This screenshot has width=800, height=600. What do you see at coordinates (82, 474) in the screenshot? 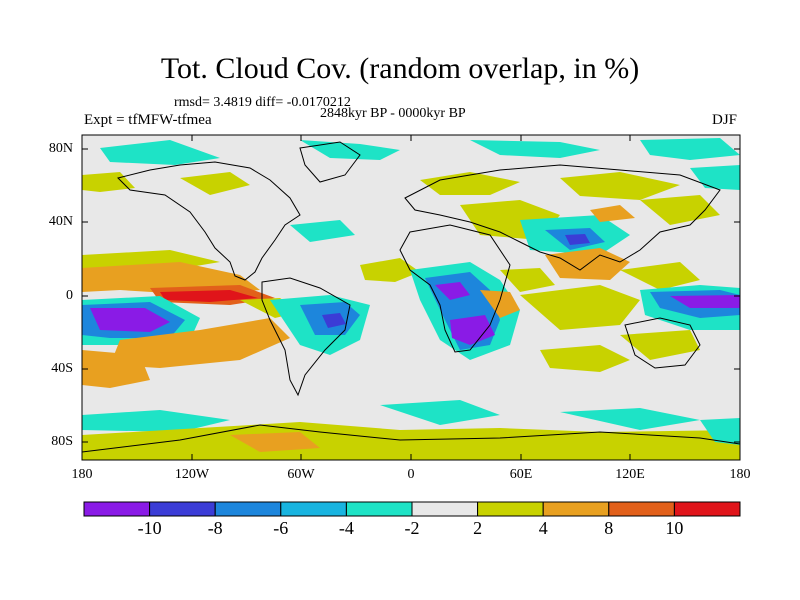
I see `lon-label-180w: 180` at bounding box center [82, 474].